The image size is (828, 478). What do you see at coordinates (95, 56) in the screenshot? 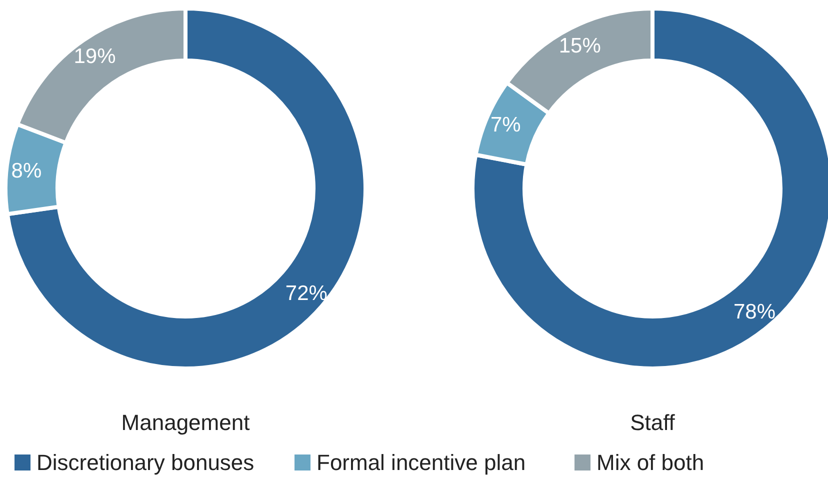
I see `data-label: 19%` at bounding box center [95, 56].